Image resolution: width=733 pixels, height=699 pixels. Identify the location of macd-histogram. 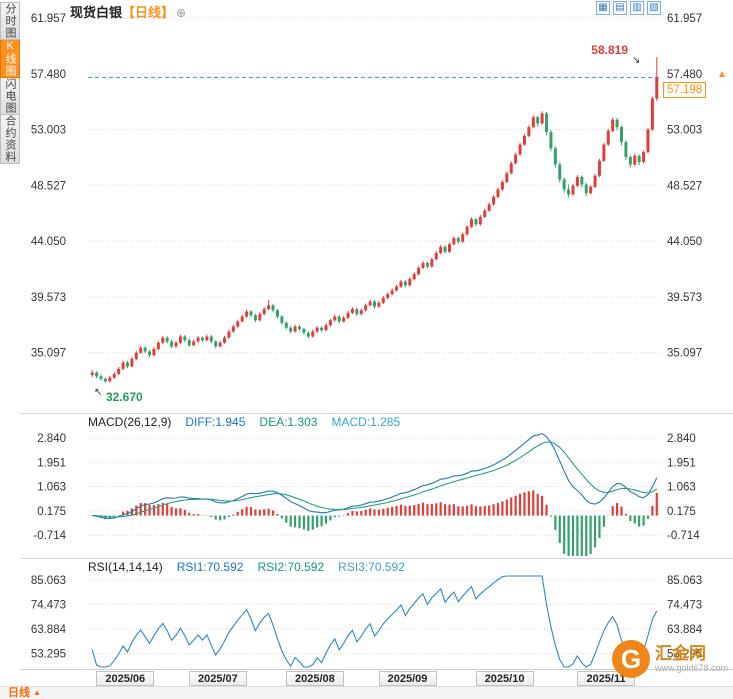
(376, 523).